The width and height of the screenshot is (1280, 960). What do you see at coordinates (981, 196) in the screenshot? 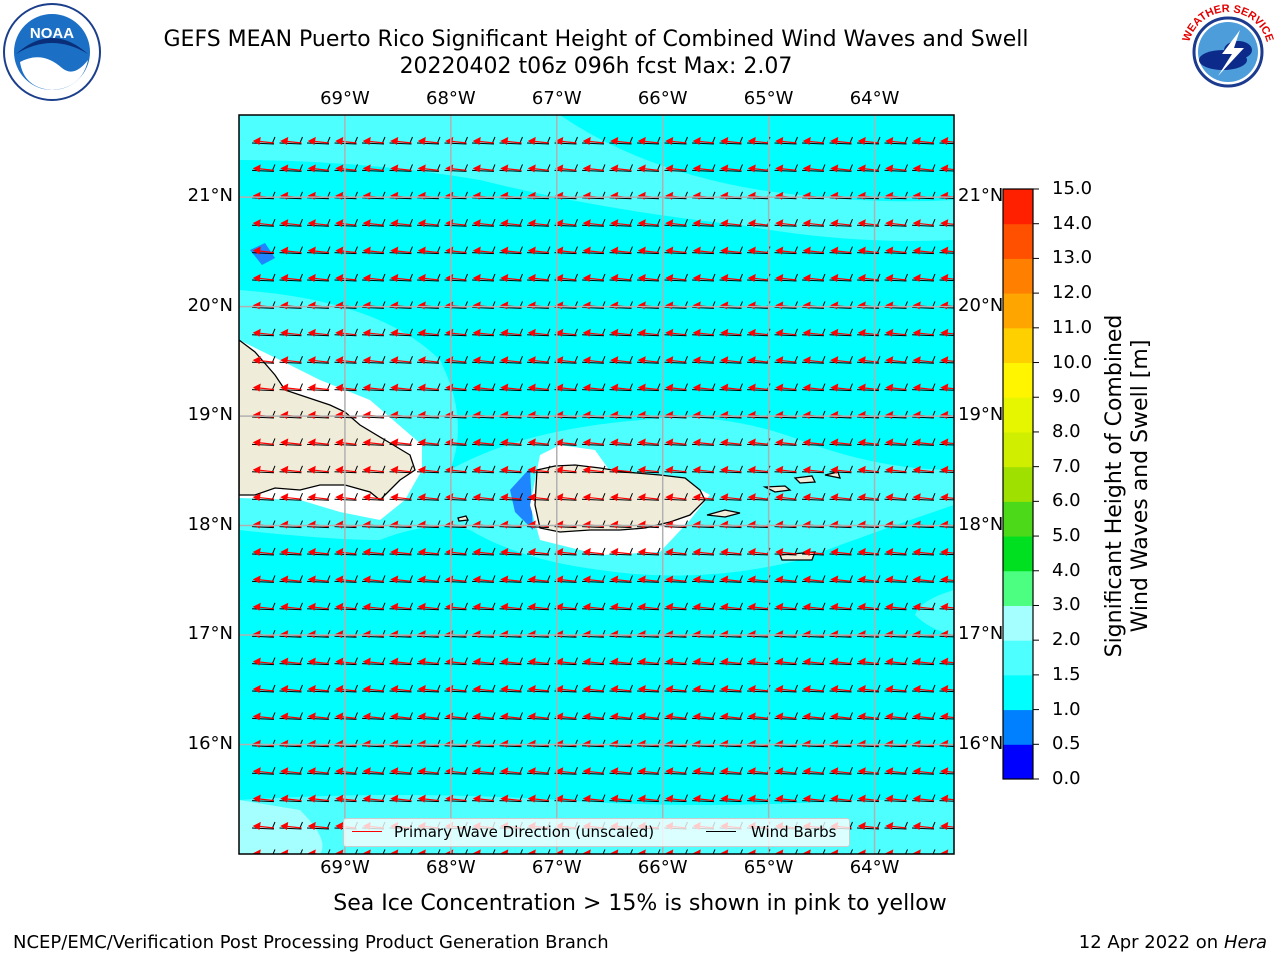
I see `lat-tick-right: 21°N` at bounding box center [981, 196].